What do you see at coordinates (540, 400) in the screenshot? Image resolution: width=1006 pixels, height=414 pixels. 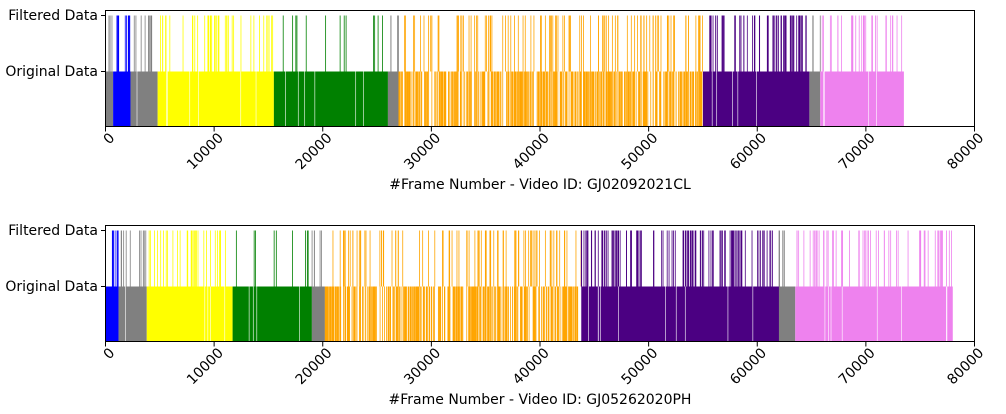 I see `x-axis-label: #Frame Number - Video ID: GJ05262020PH` at bounding box center [540, 400].